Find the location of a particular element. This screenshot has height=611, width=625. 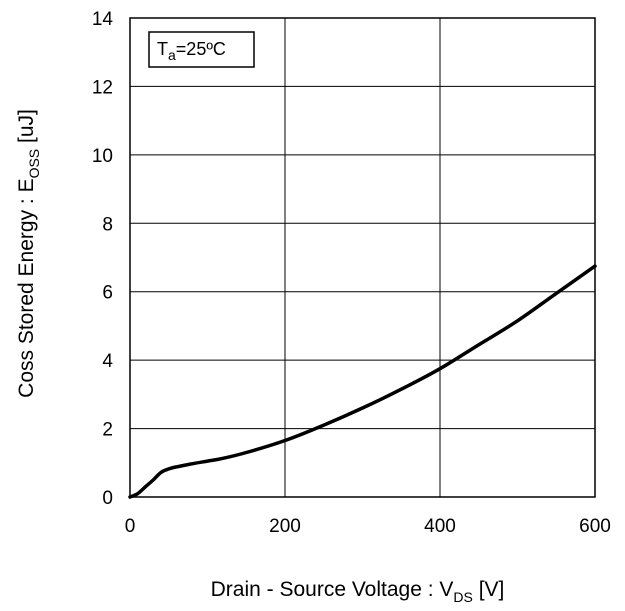

x-tick-label: 200 is located at coordinates (285, 526).